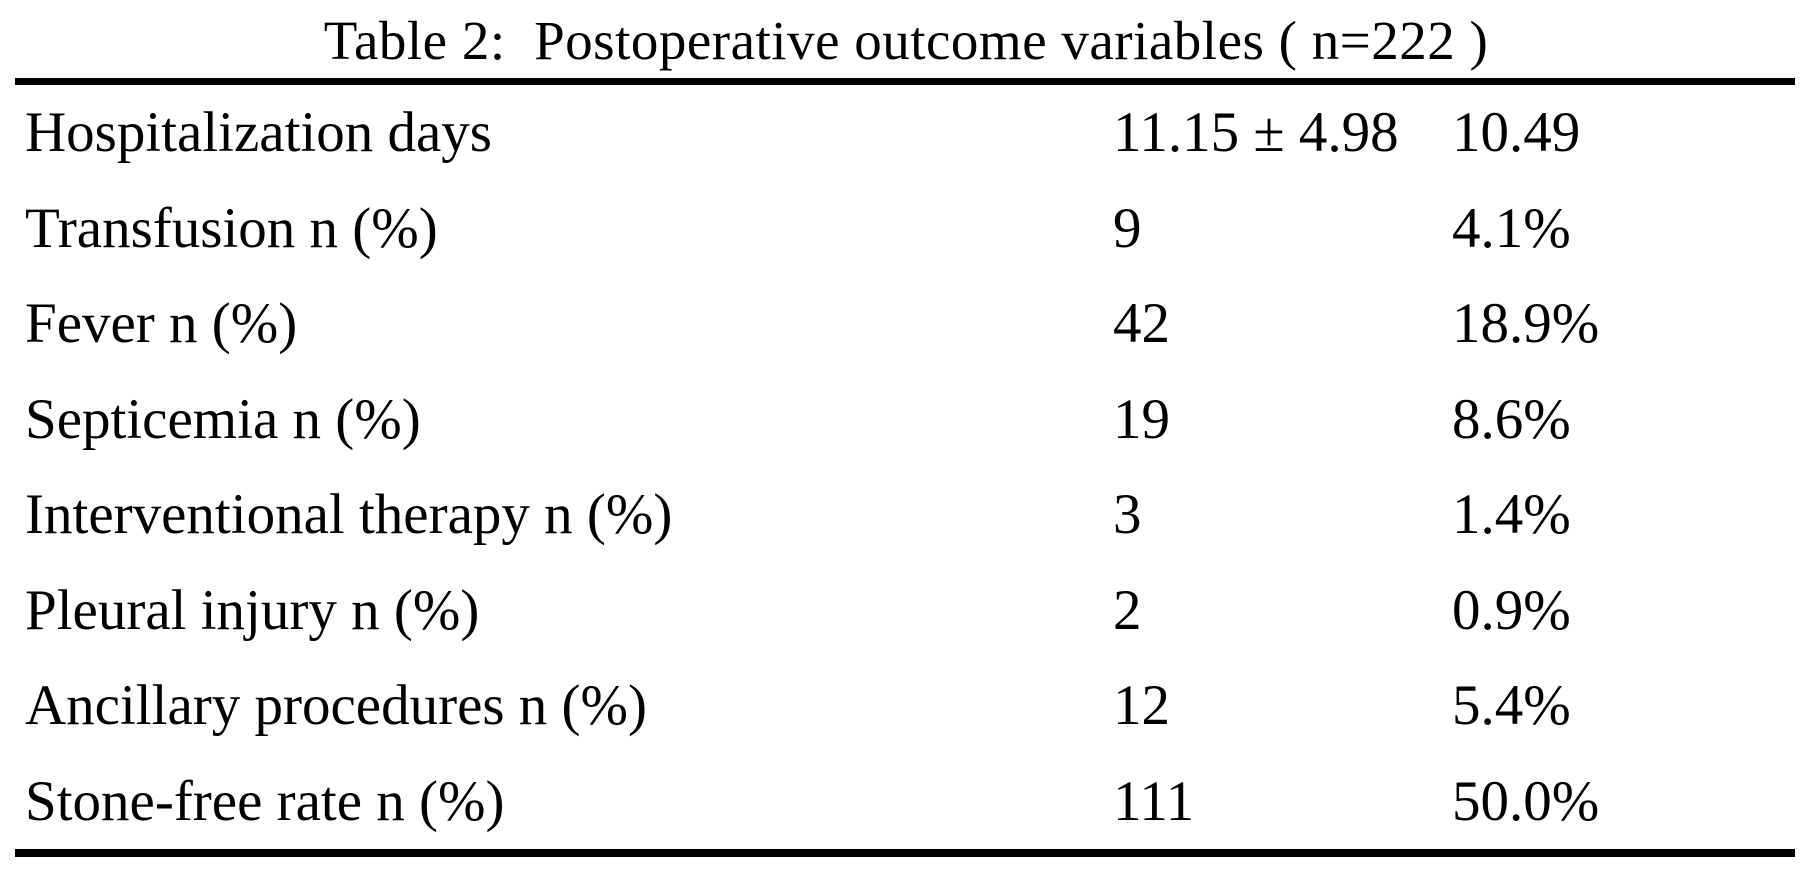 The width and height of the screenshot is (1812, 870). I want to click on row-value: 111, so click(1154, 801).